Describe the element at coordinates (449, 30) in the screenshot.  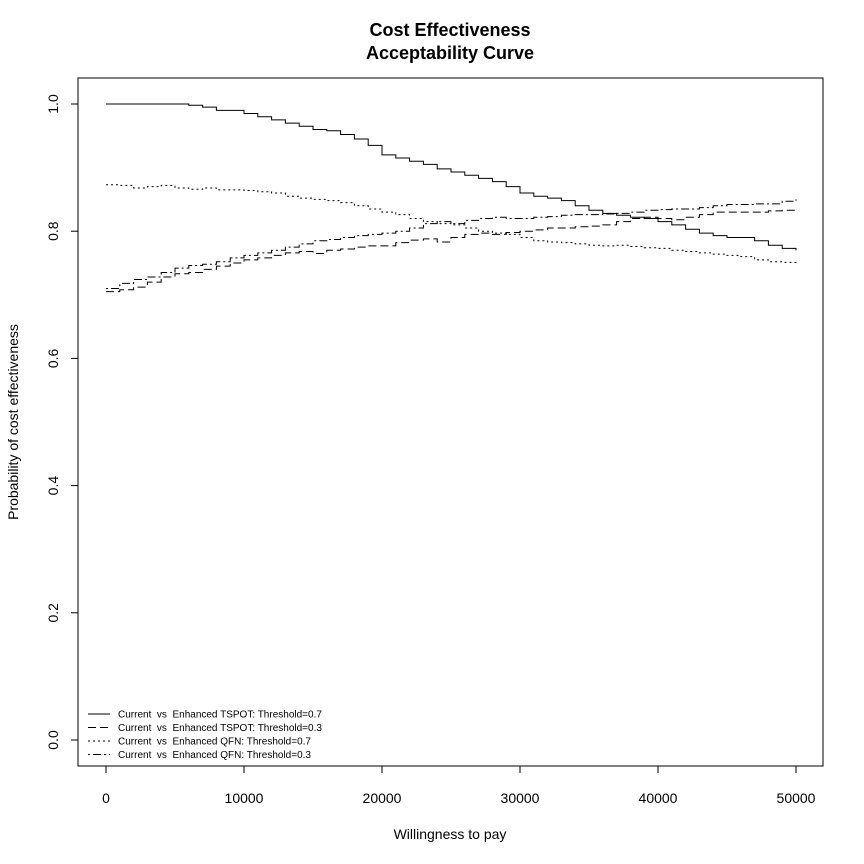
I see `chart-title-line1: Cost Effectiveness` at that location.